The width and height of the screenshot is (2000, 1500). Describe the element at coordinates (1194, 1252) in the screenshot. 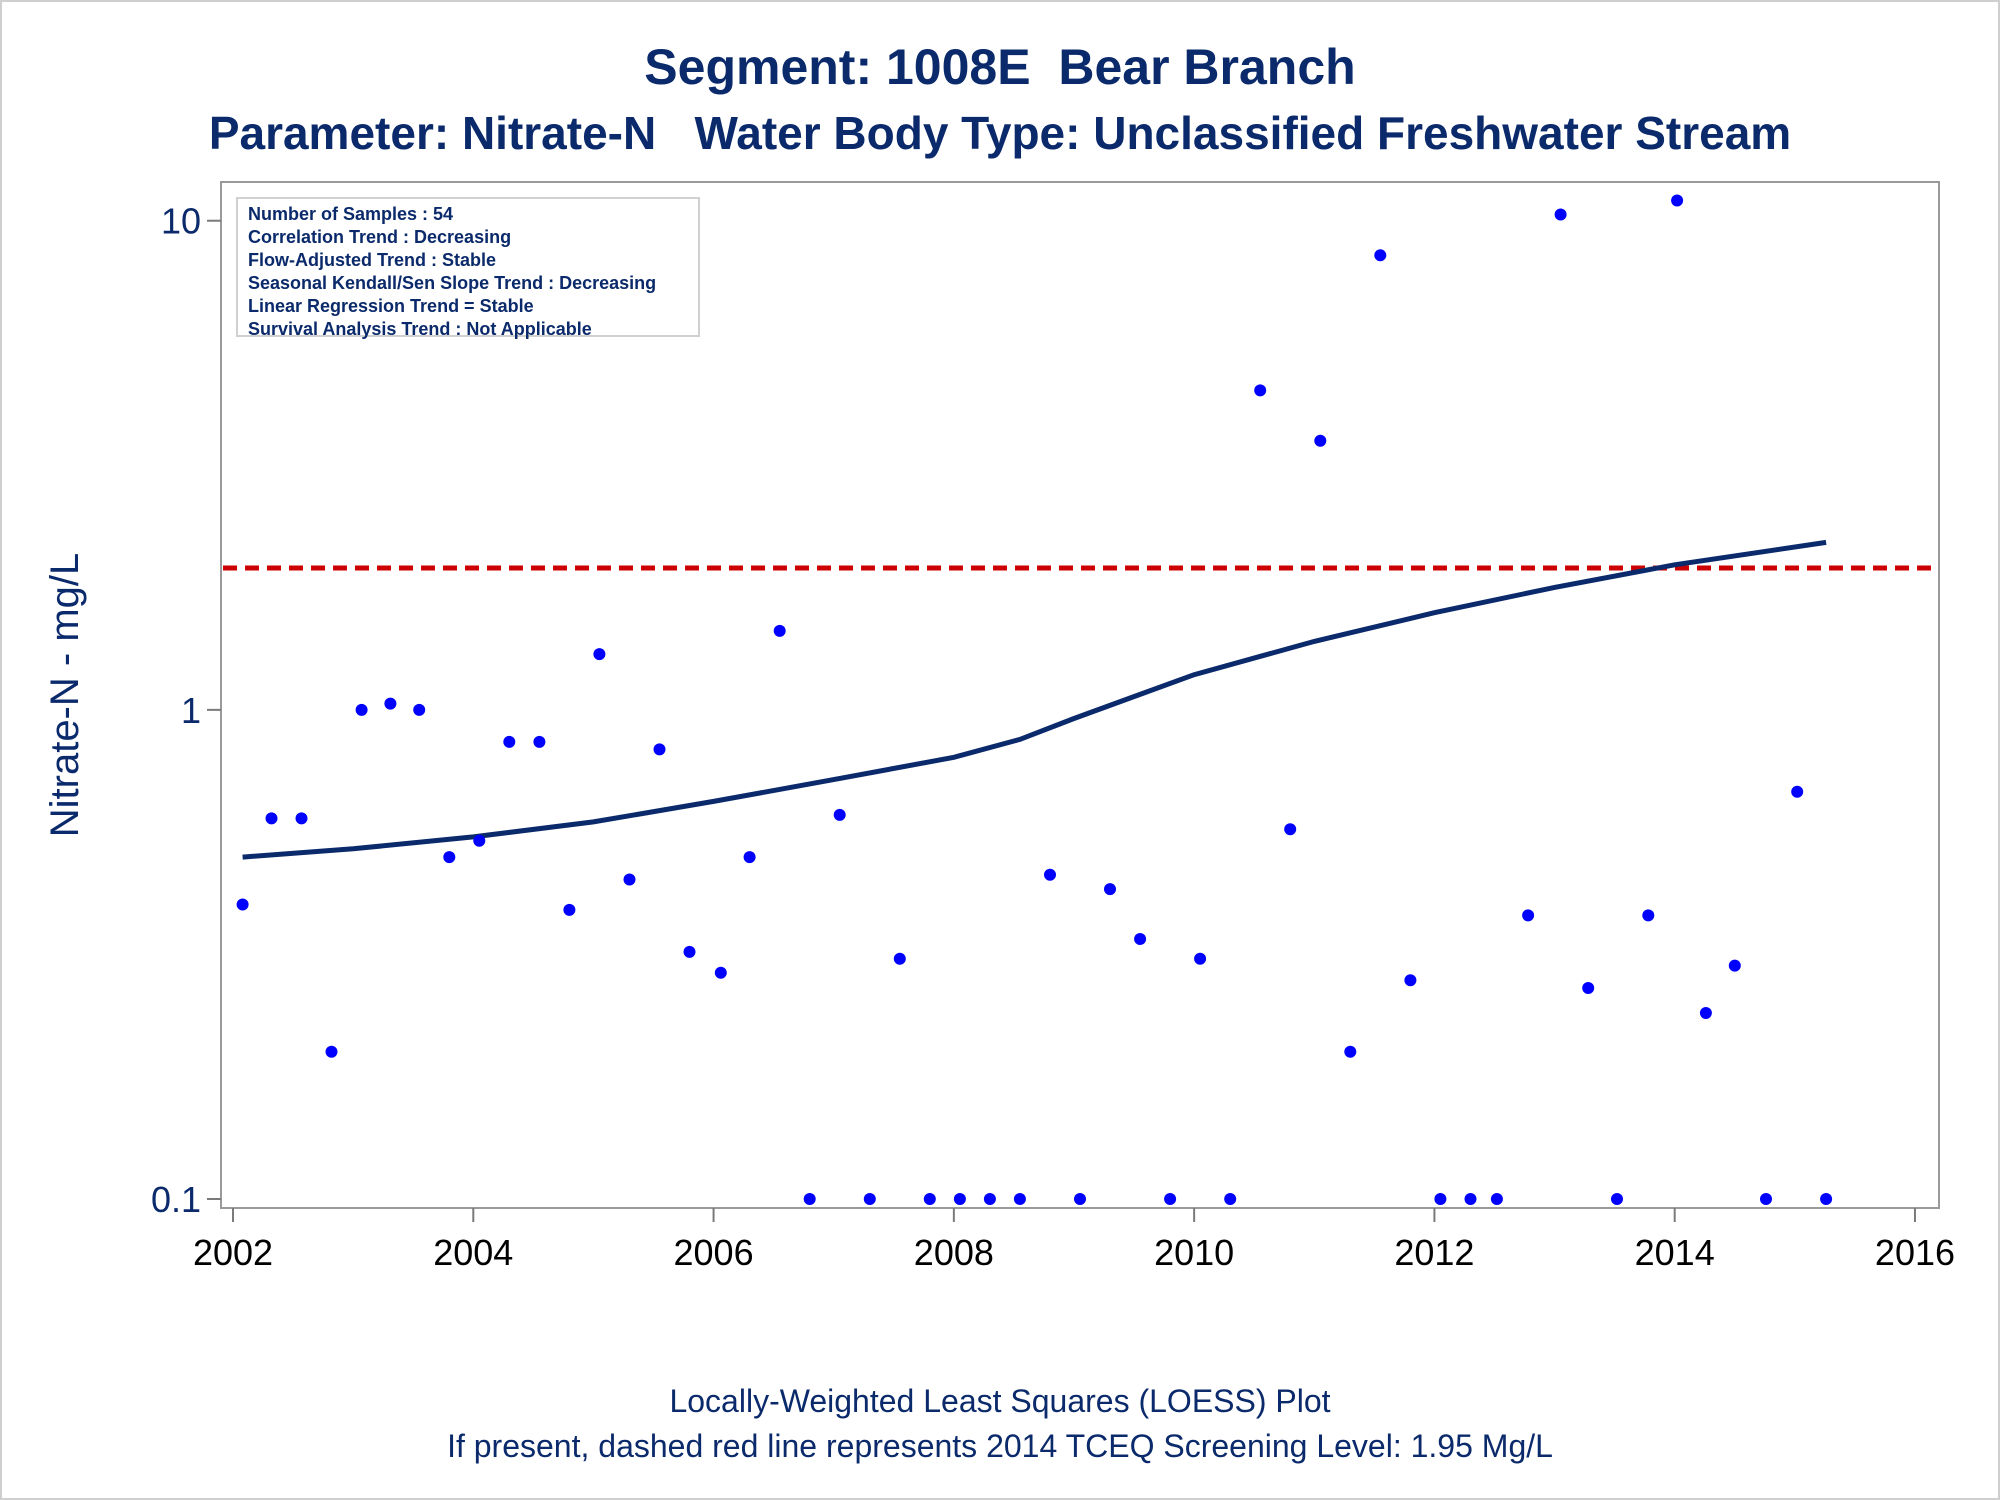

I see `x-tick-label: 2010` at that location.